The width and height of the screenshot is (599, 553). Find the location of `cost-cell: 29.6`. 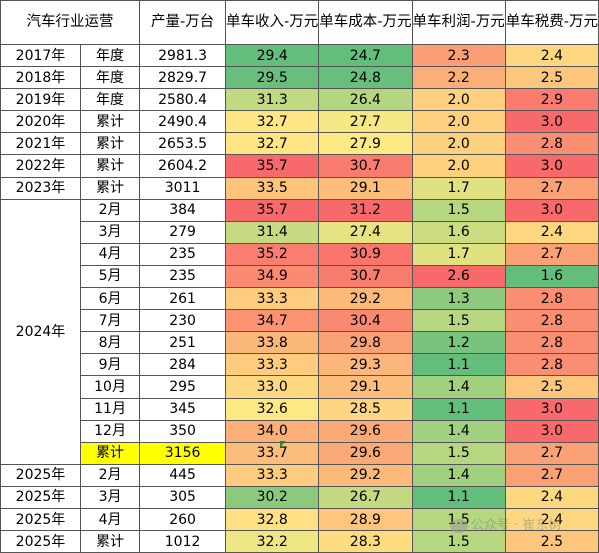

cost-cell: 29.6 is located at coordinates (365, 431).